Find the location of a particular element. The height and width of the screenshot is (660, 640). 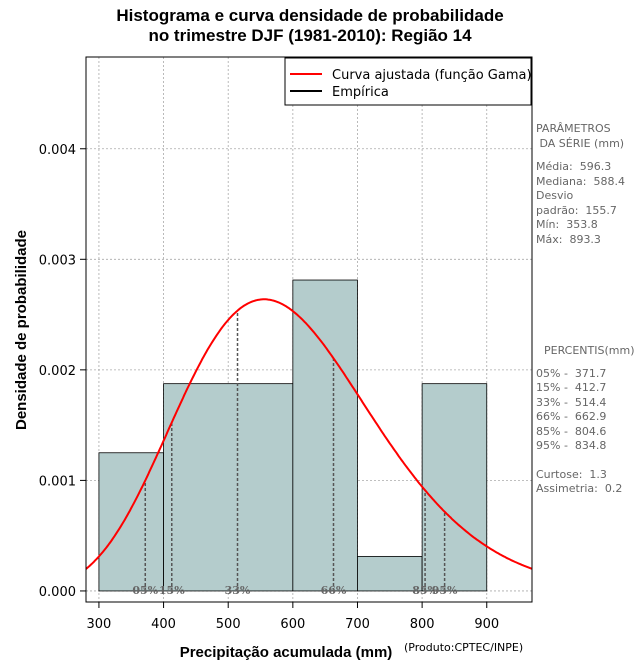

y-tick-label: 0.000 is located at coordinates (57, 592).